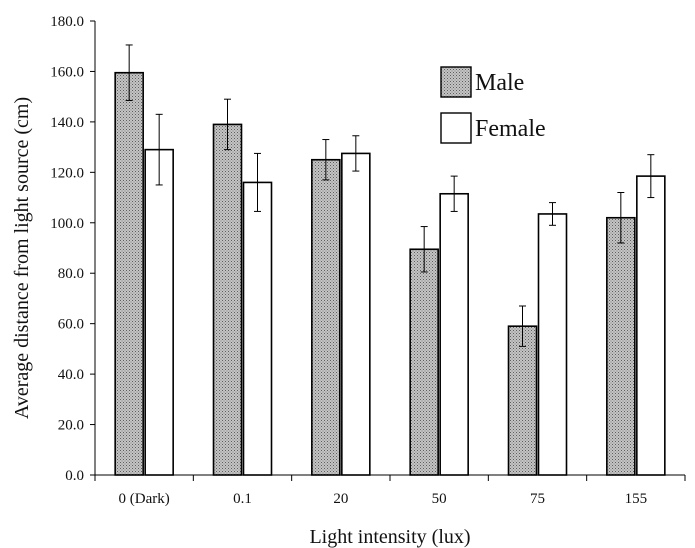 The image size is (695, 548). What do you see at coordinates (67, 224) in the screenshot?
I see `y-tick-label: 100.0` at bounding box center [67, 224].